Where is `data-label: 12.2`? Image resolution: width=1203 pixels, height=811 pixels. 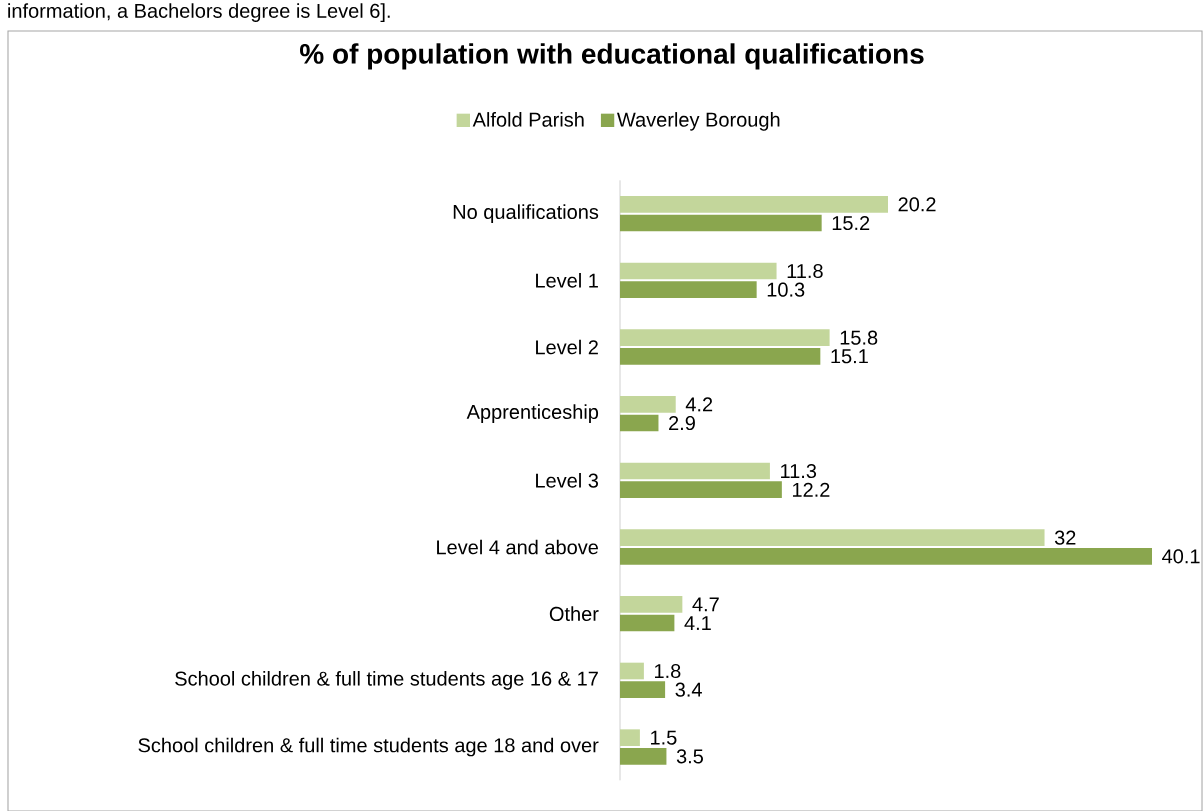
data-label: 12.2 is located at coordinates (811, 489).